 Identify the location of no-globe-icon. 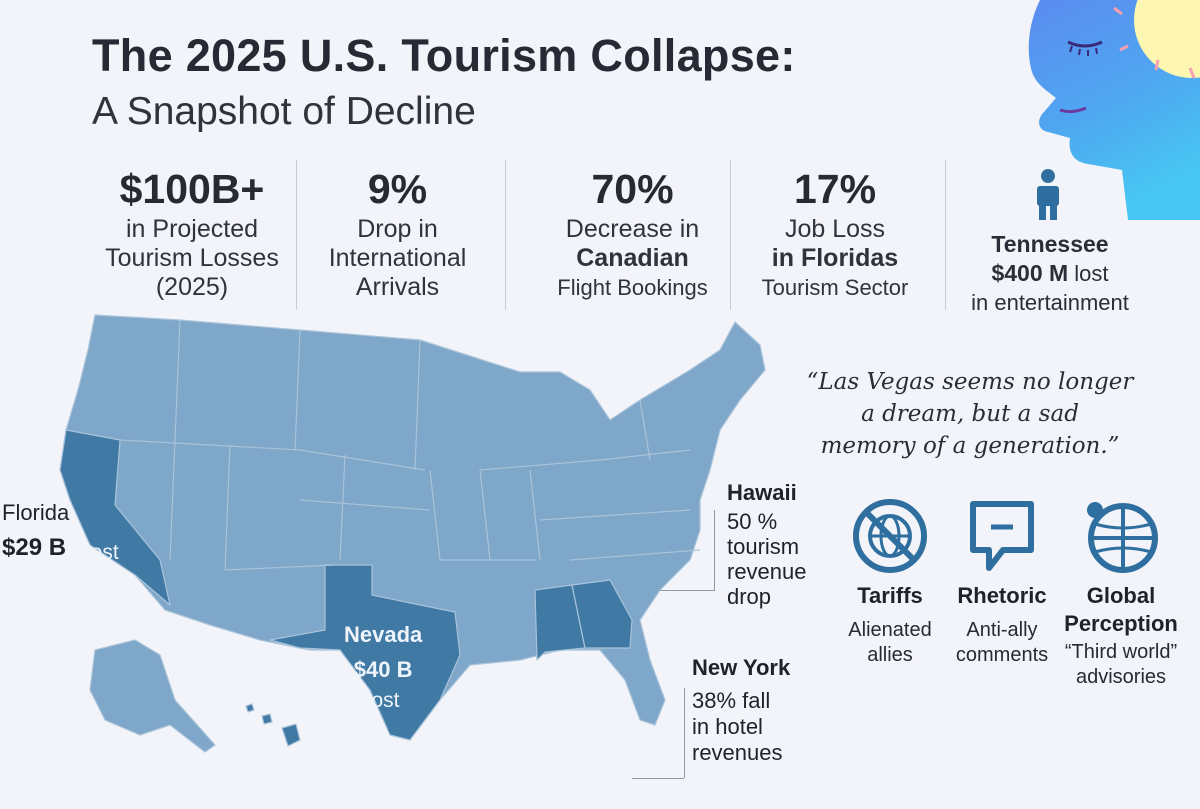
(890, 536).